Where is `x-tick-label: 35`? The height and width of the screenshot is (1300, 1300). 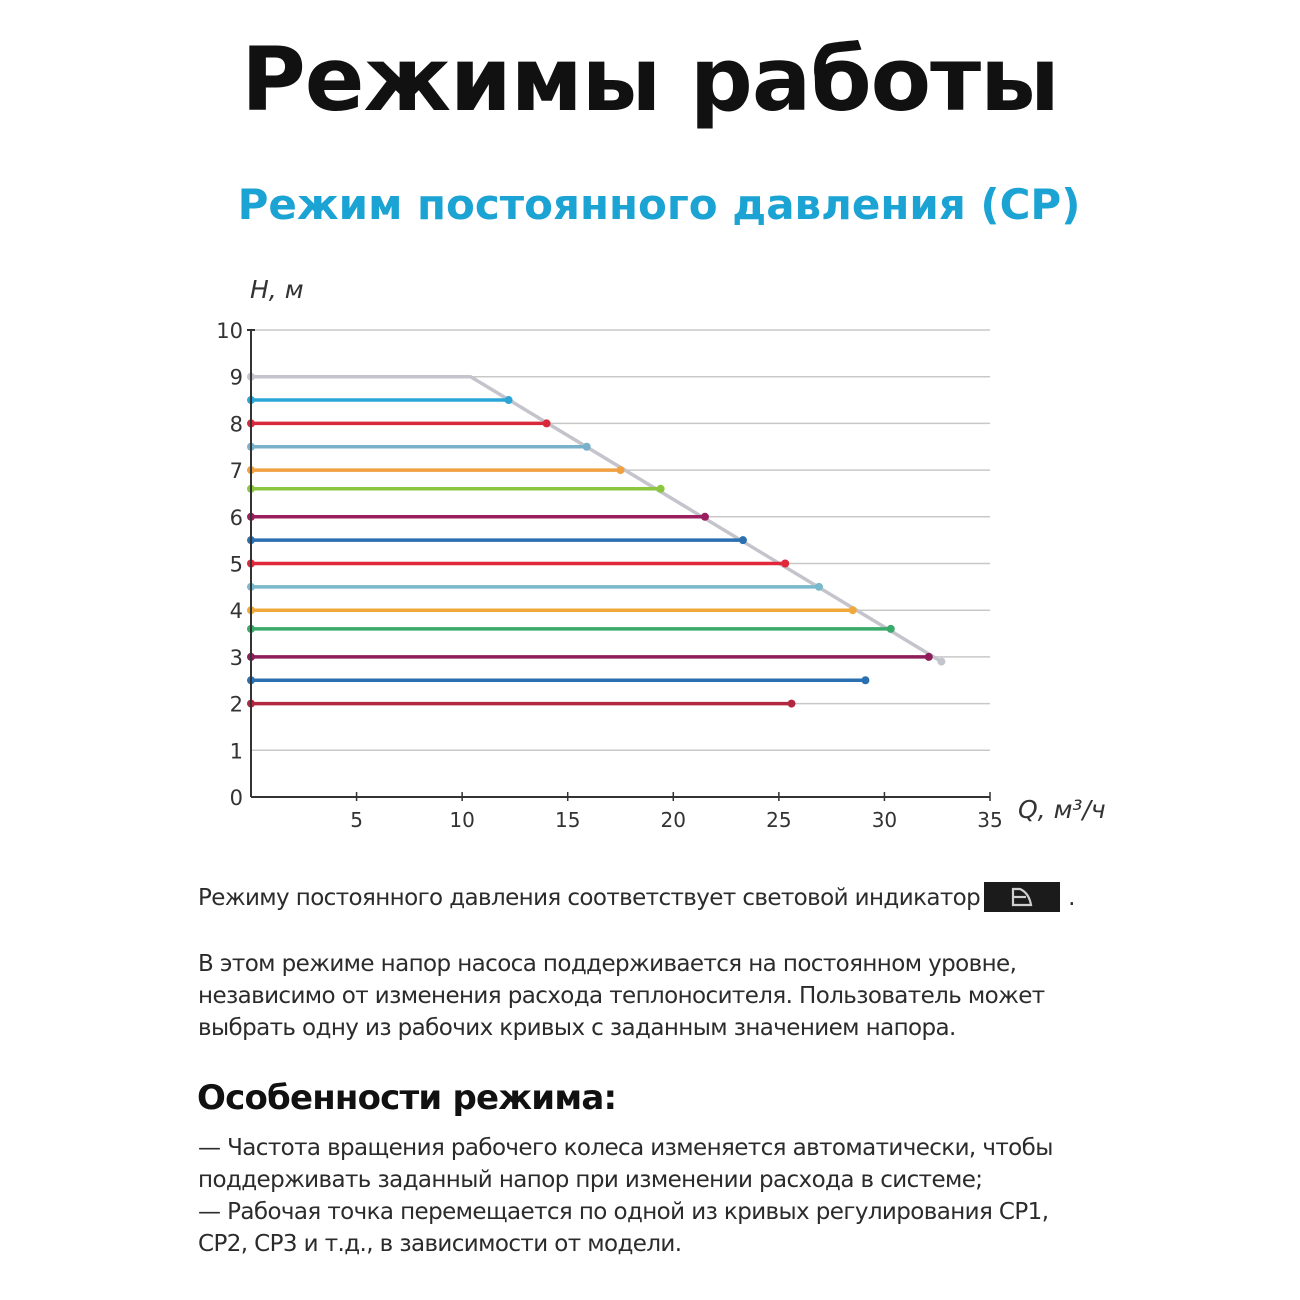
x-tick-label: 35 is located at coordinates (989, 820).